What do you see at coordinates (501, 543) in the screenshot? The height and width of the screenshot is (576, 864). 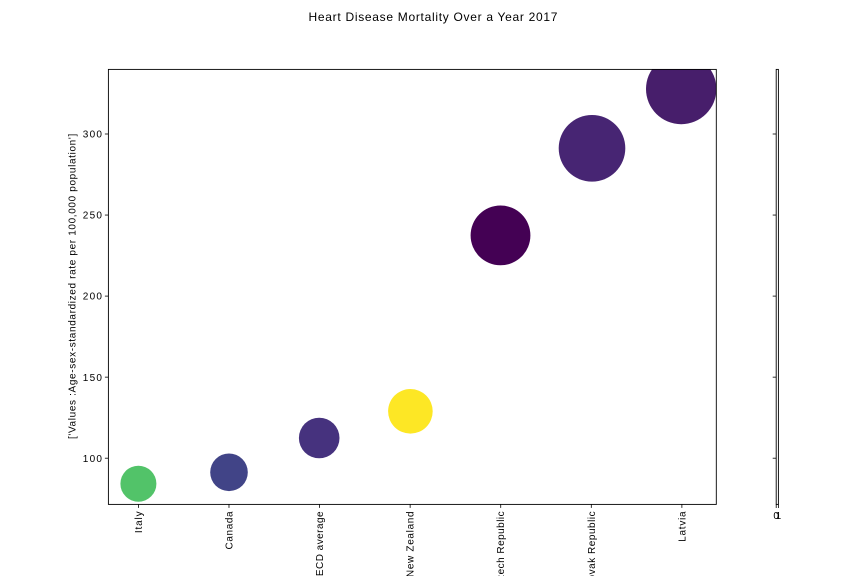 I see `svg-text: Czech Republic` at bounding box center [501, 543].